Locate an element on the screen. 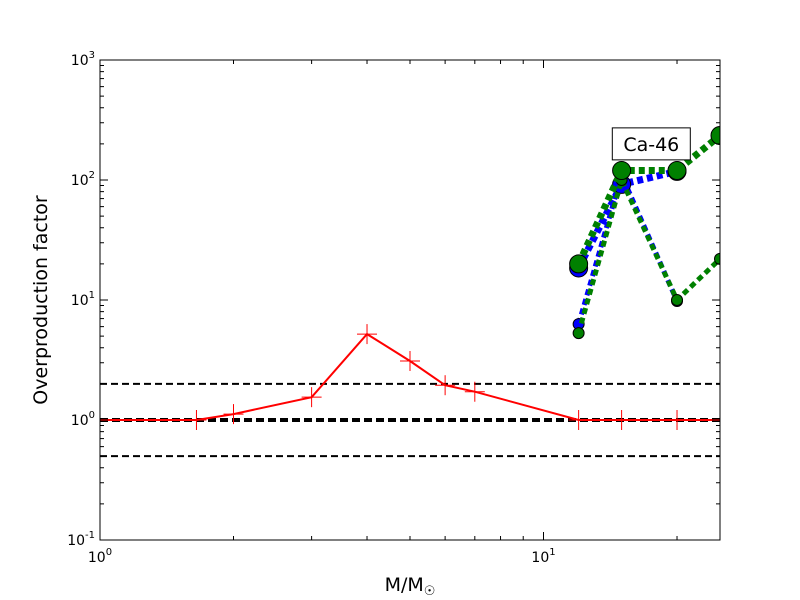 This screenshot has height=600, width=800. annotation-layer: Ca-46 is located at coordinates (651, 144).